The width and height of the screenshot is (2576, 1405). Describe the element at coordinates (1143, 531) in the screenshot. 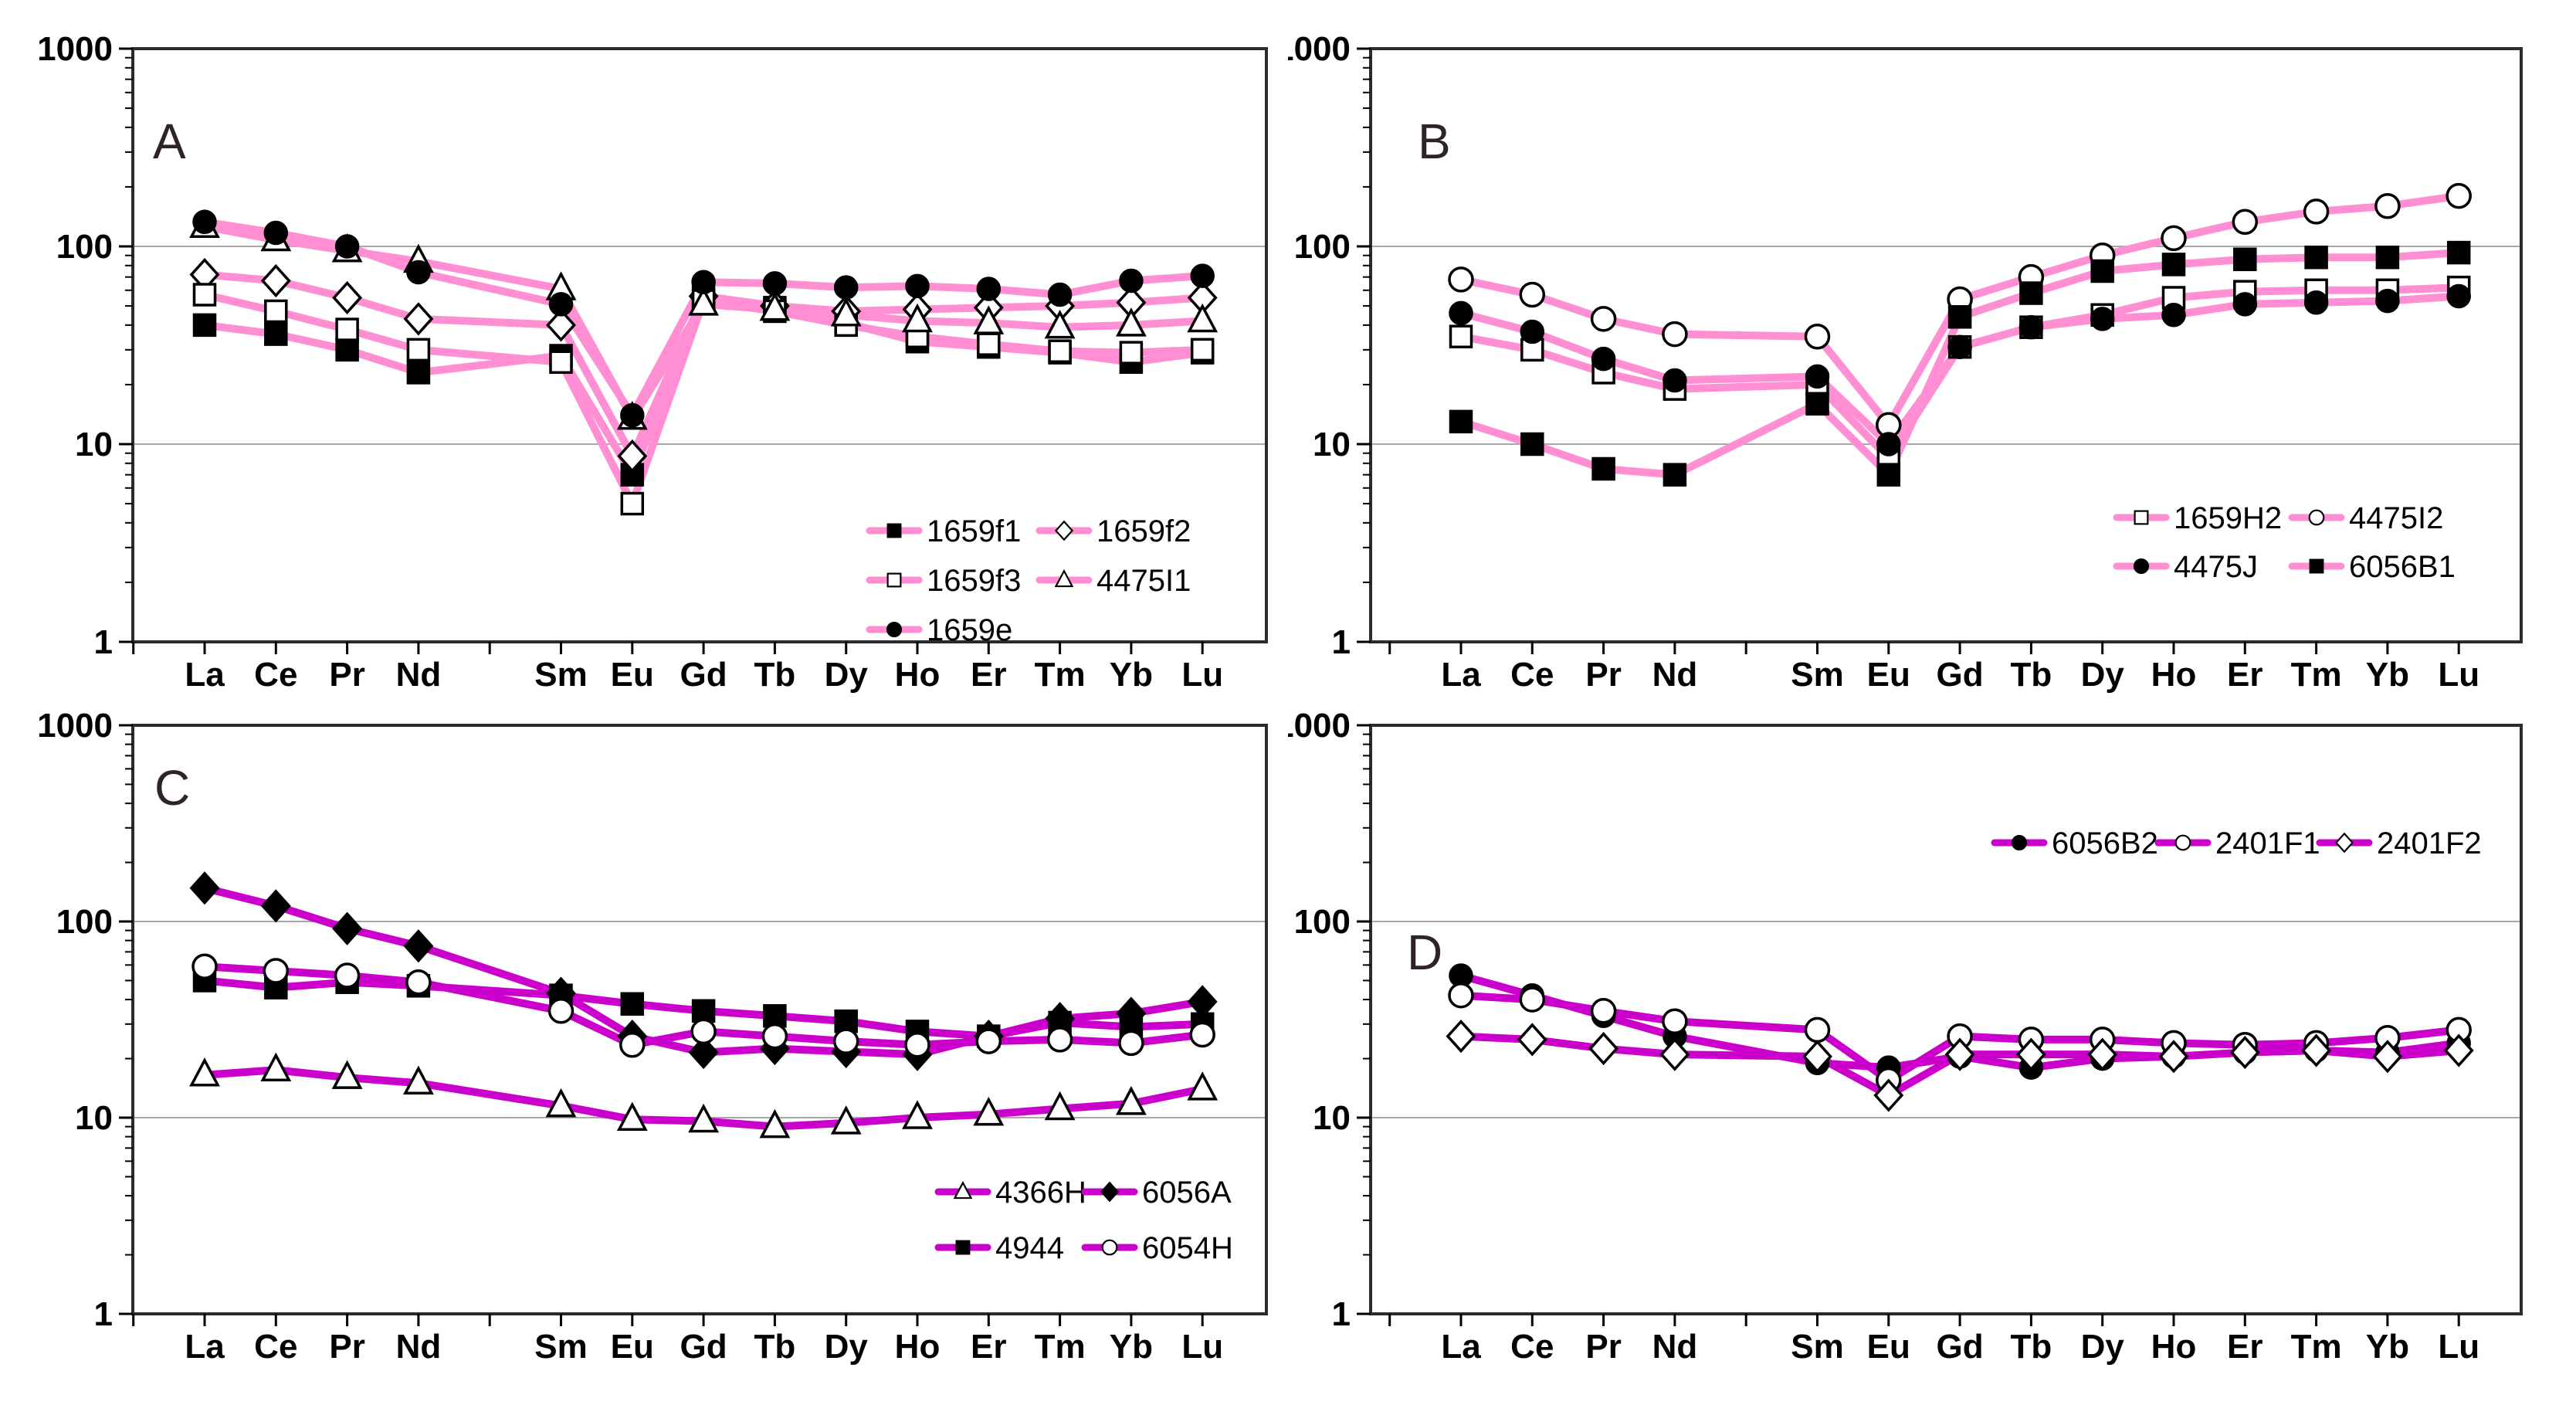

I see `legend-label: 1659f2` at that location.